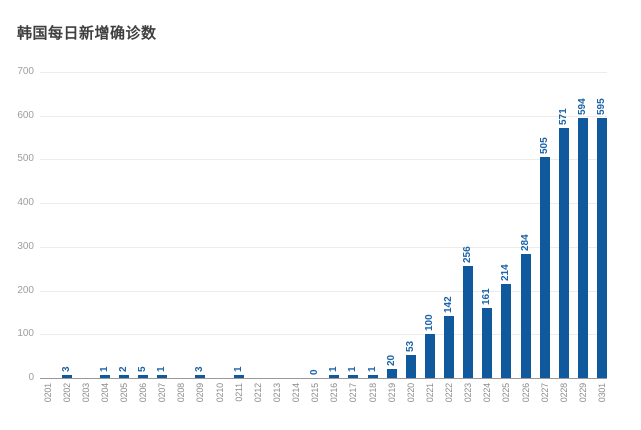  I want to click on bar-value-label: 571, so click(563, 117).